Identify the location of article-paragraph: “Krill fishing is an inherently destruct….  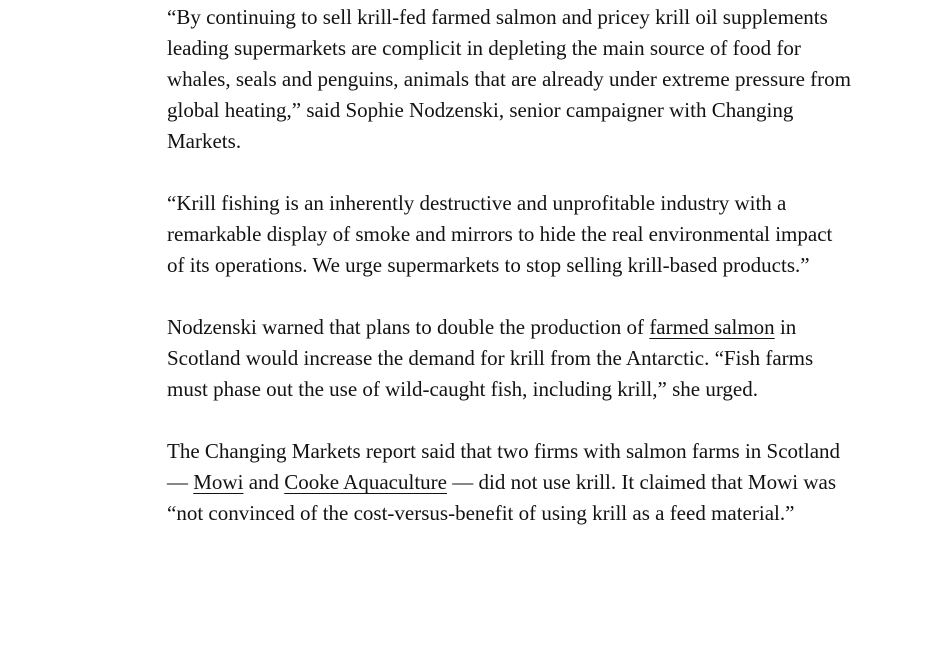
(509, 234).